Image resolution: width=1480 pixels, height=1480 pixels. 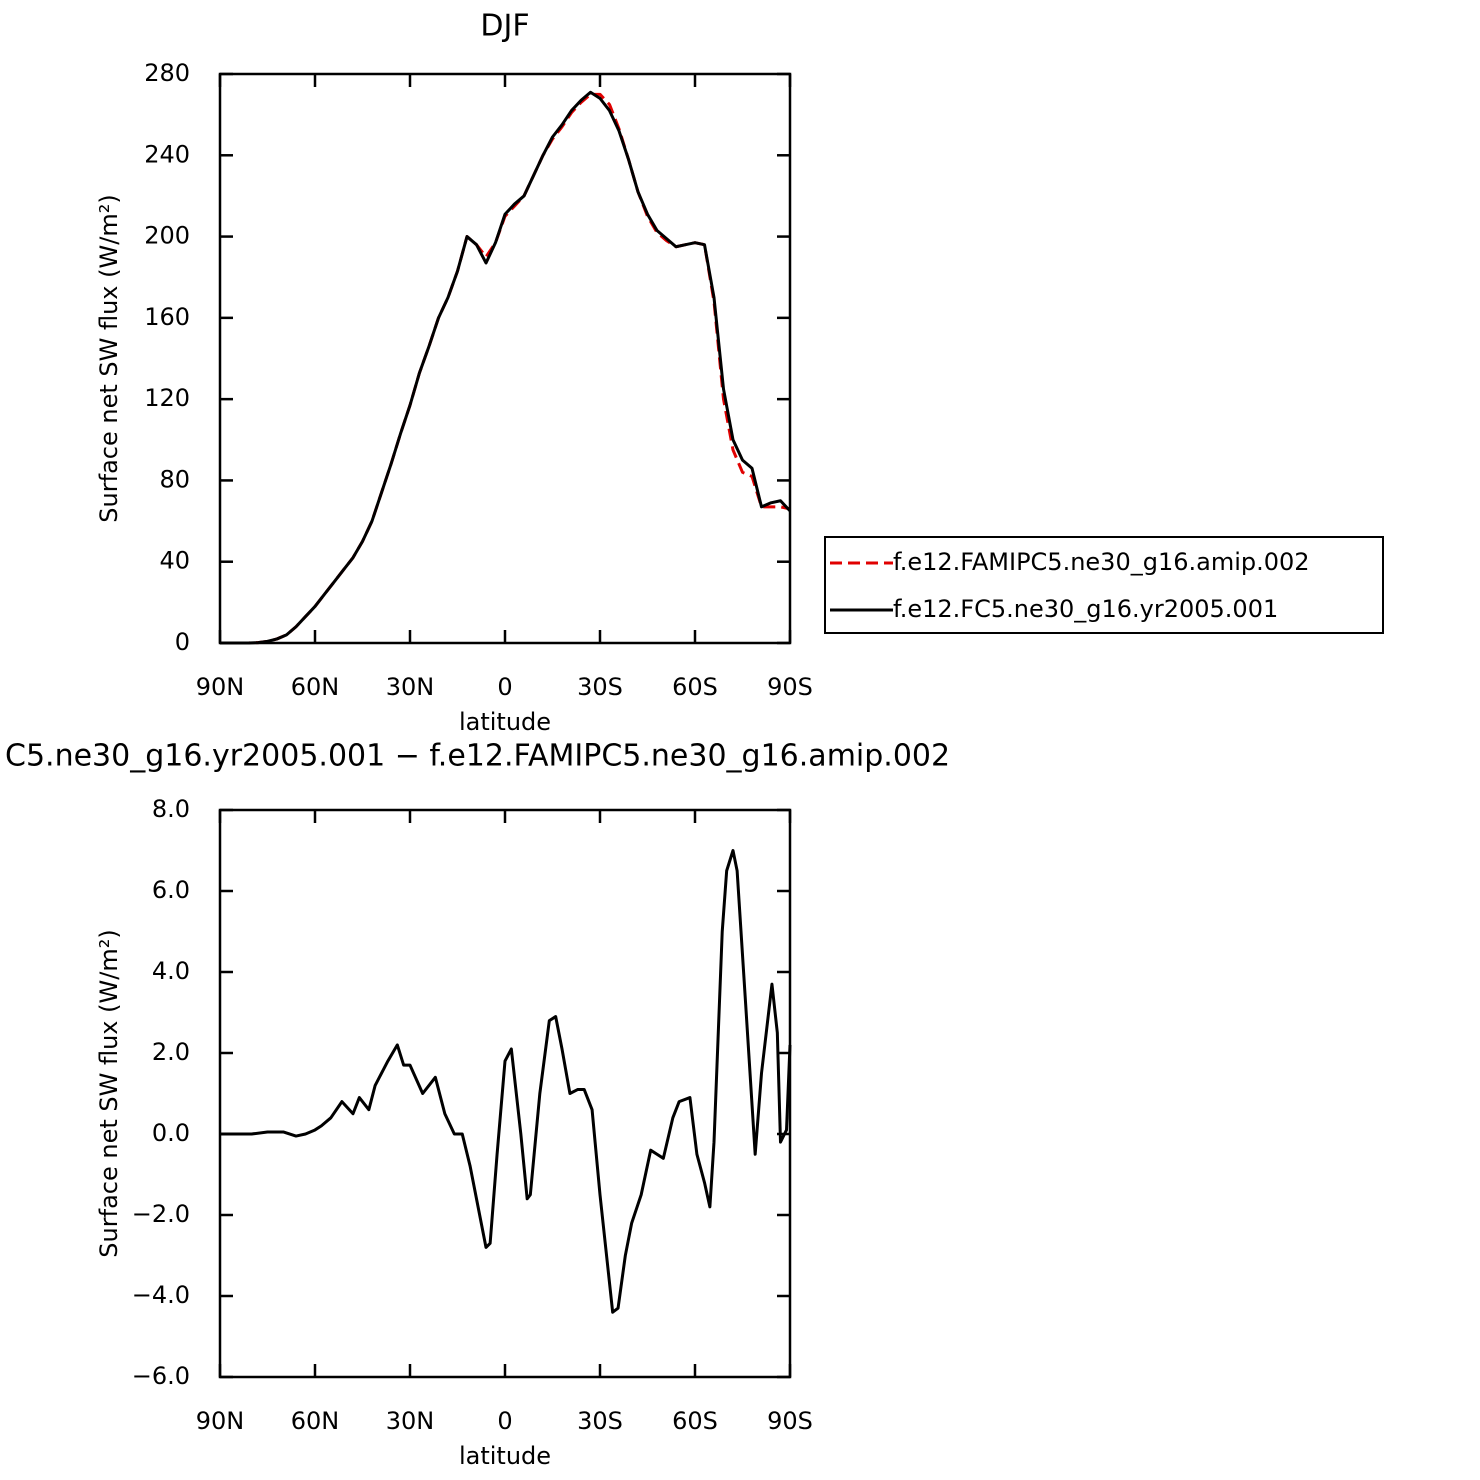 What do you see at coordinates (171, 890) in the screenshot?
I see `y-tick-label: 6.0` at bounding box center [171, 890].